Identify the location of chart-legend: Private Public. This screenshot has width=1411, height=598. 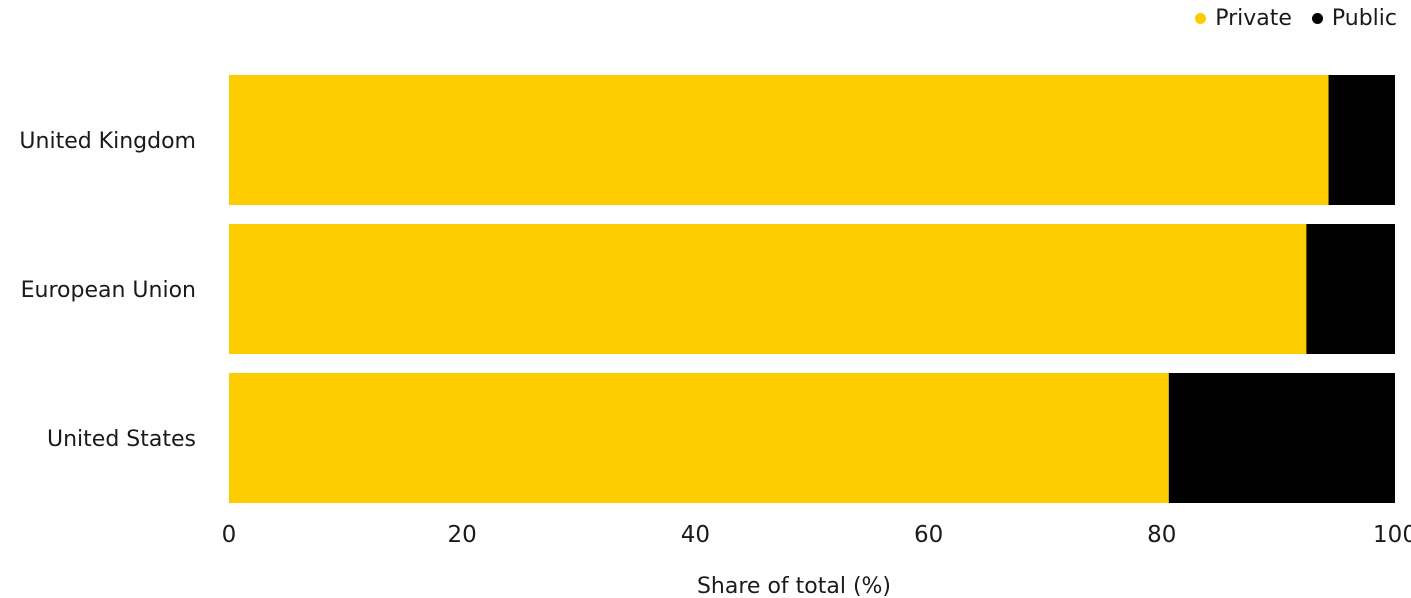
(1296, 18).